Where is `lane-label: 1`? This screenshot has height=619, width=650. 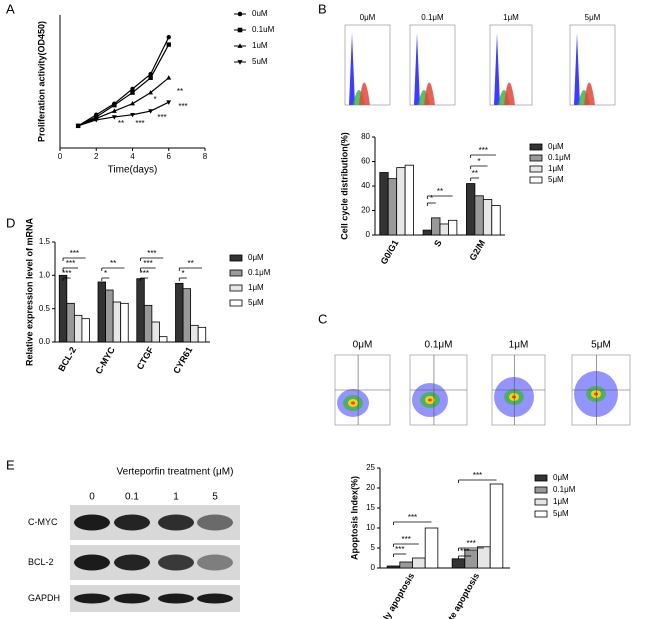 lane-label: 1 is located at coordinates (176, 497).